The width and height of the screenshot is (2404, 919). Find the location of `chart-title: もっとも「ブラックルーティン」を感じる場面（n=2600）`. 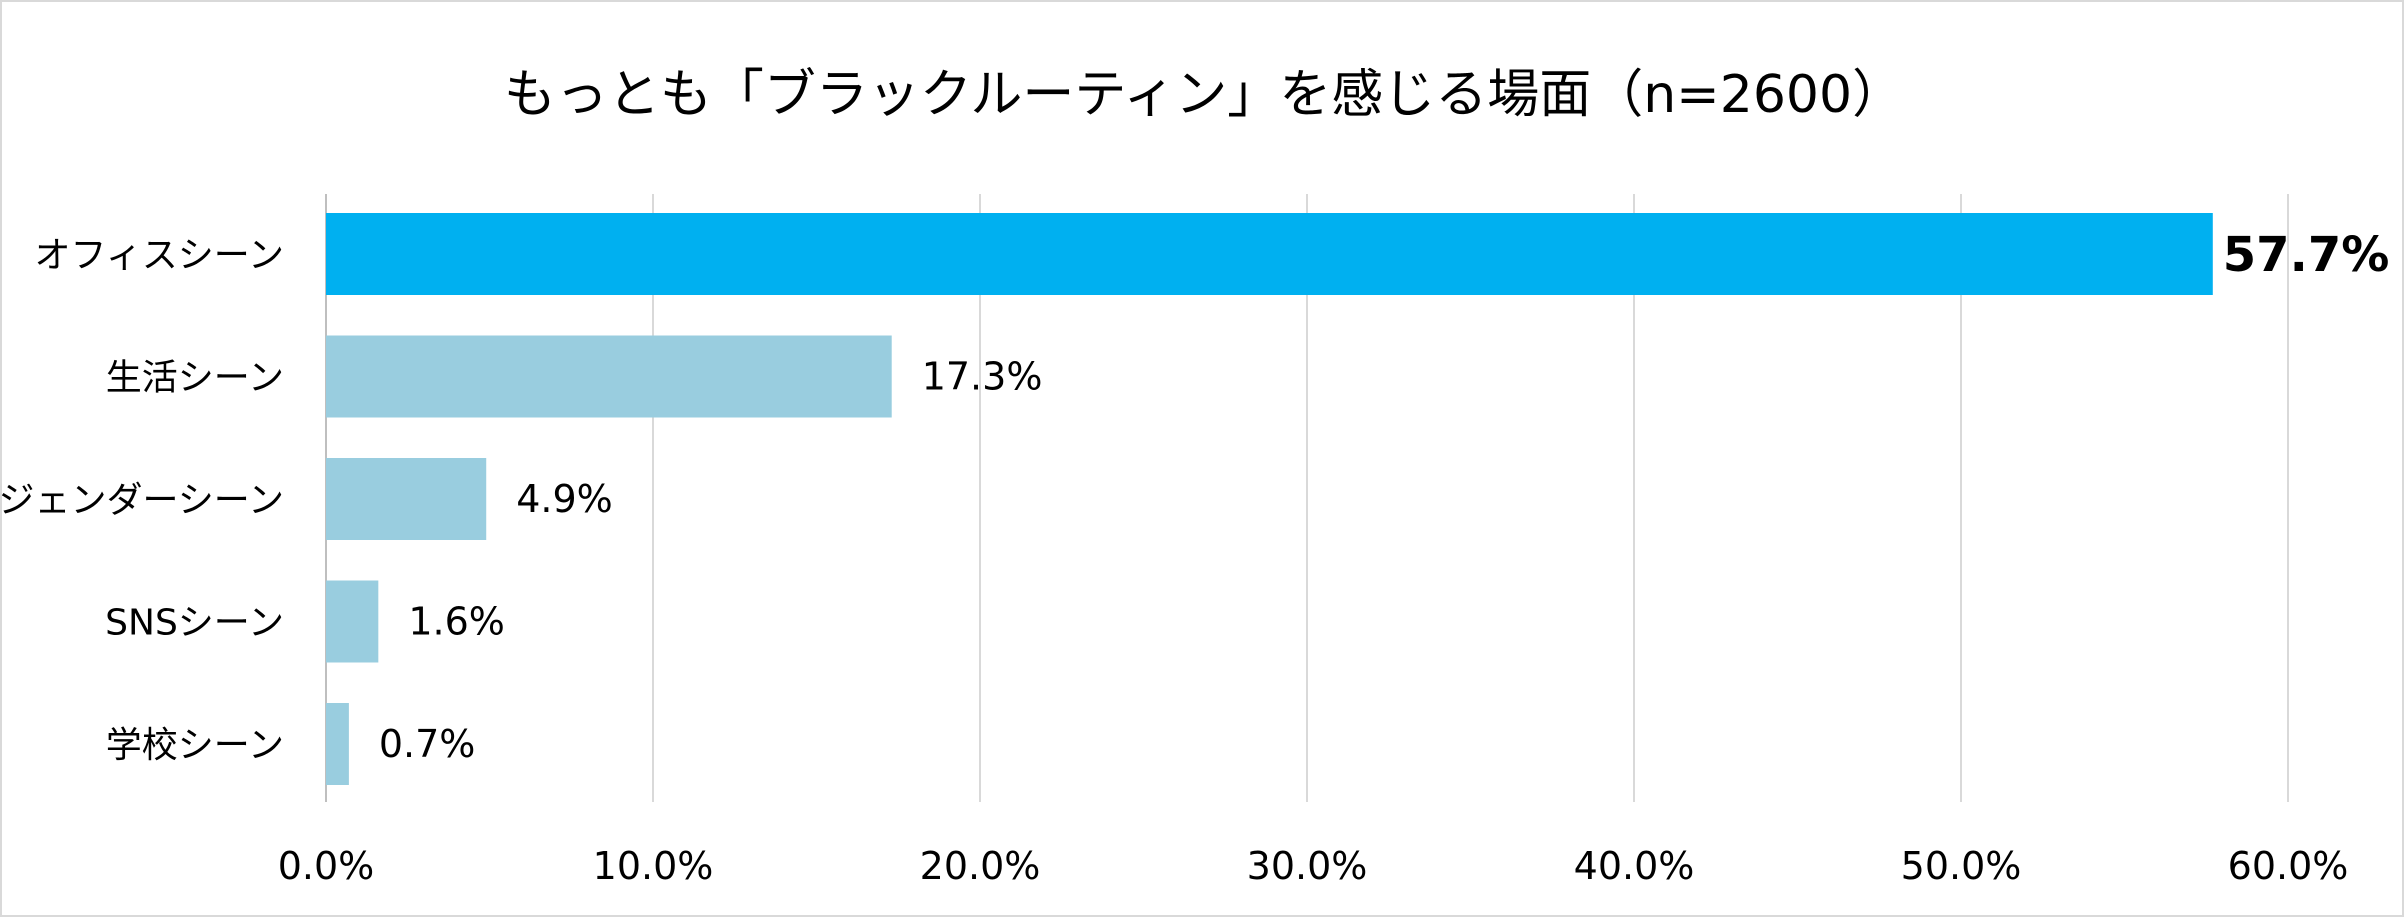

chart-title: もっとも「ブラックルーティン」を感じる場面（n=2600） is located at coordinates (1204, 95).